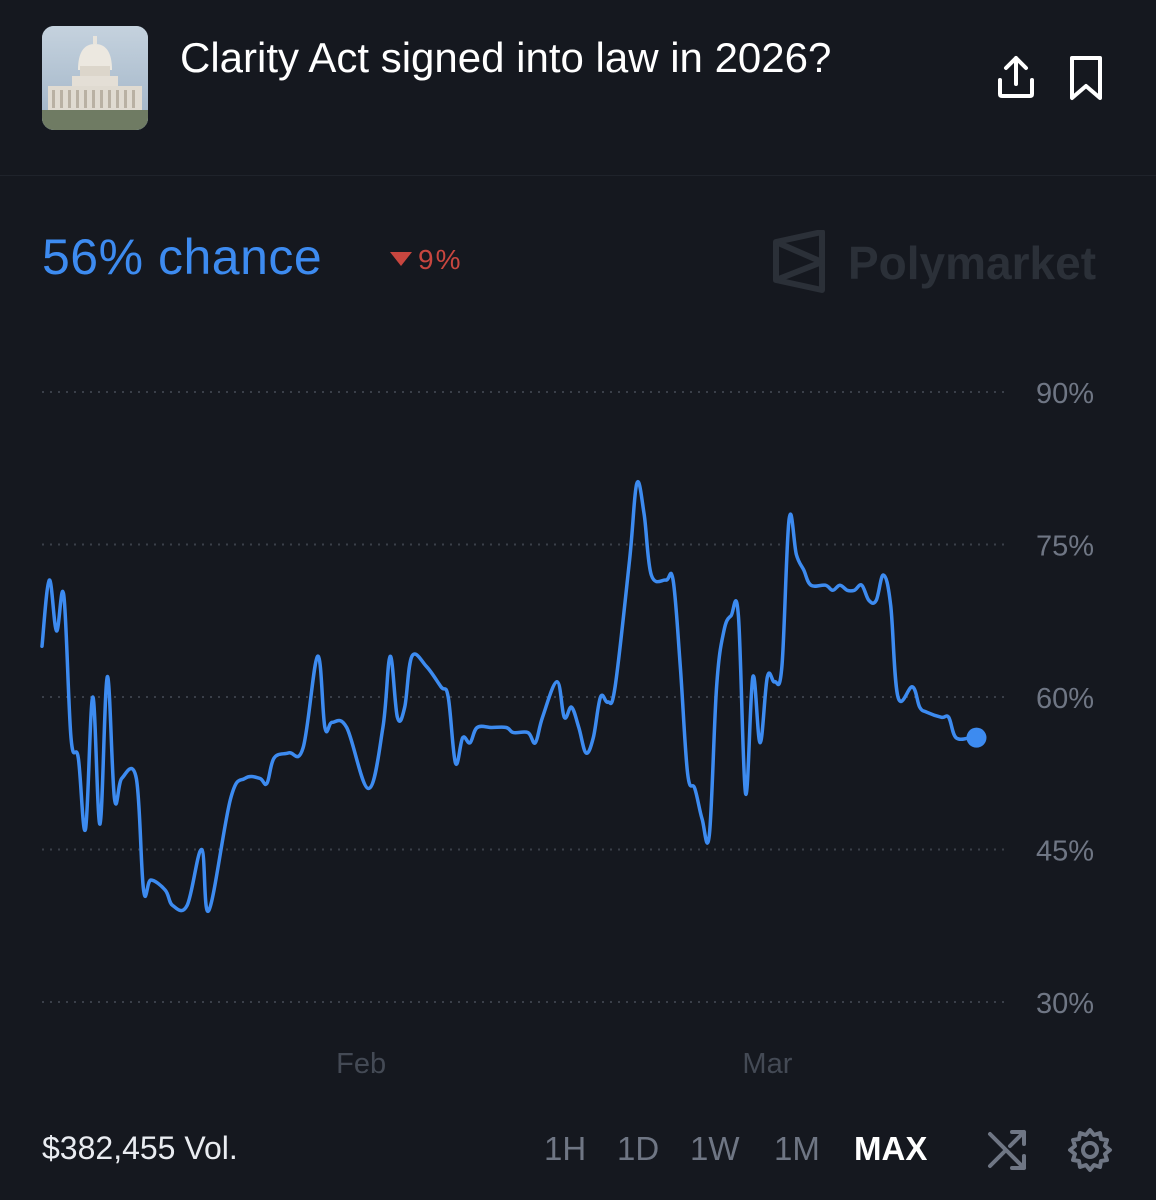 Image resolution: width=1156 pixels, height=1200 pixels. I want to click on range-1m: 1M, so click(797, 1148).